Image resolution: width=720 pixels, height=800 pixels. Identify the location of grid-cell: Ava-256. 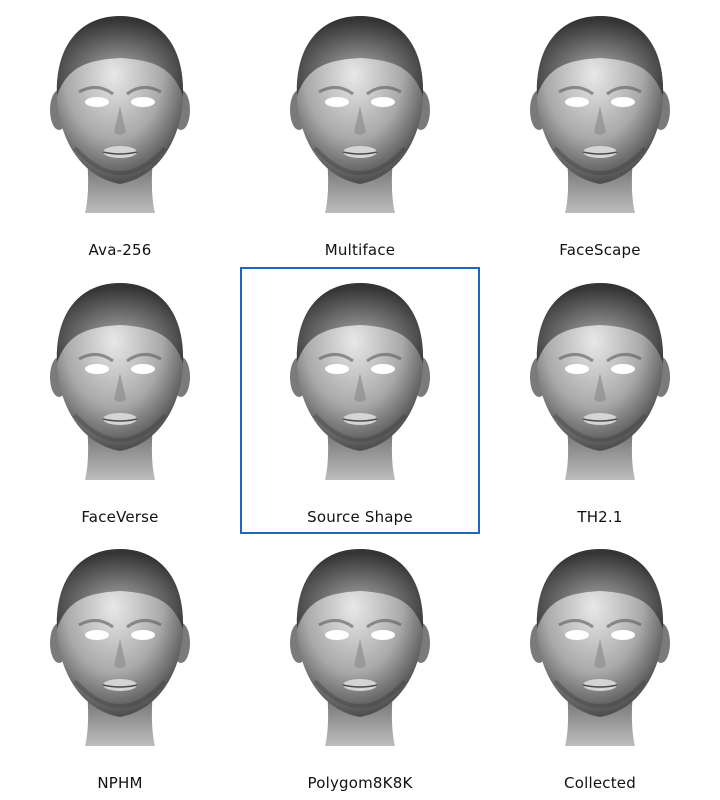
(120, 133).